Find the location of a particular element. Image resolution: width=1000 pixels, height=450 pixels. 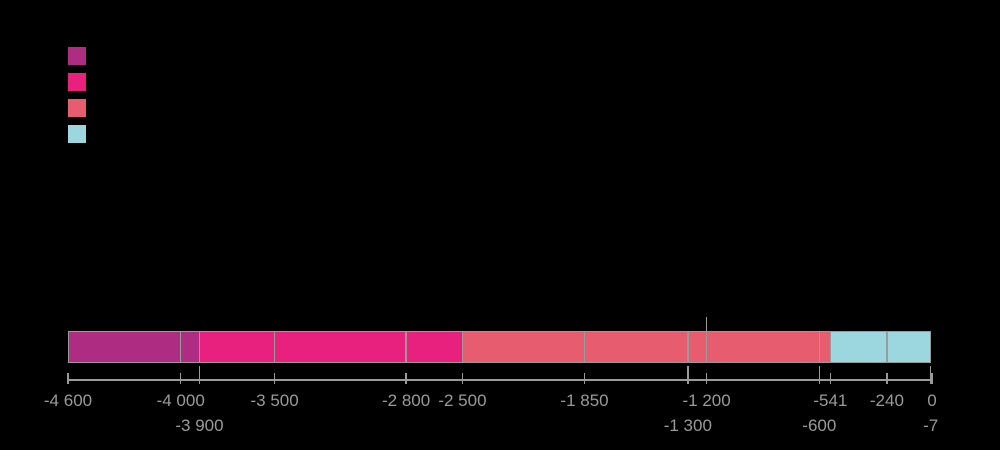

axis-label--3500: -3 500 is located at coordinates (274, 400).